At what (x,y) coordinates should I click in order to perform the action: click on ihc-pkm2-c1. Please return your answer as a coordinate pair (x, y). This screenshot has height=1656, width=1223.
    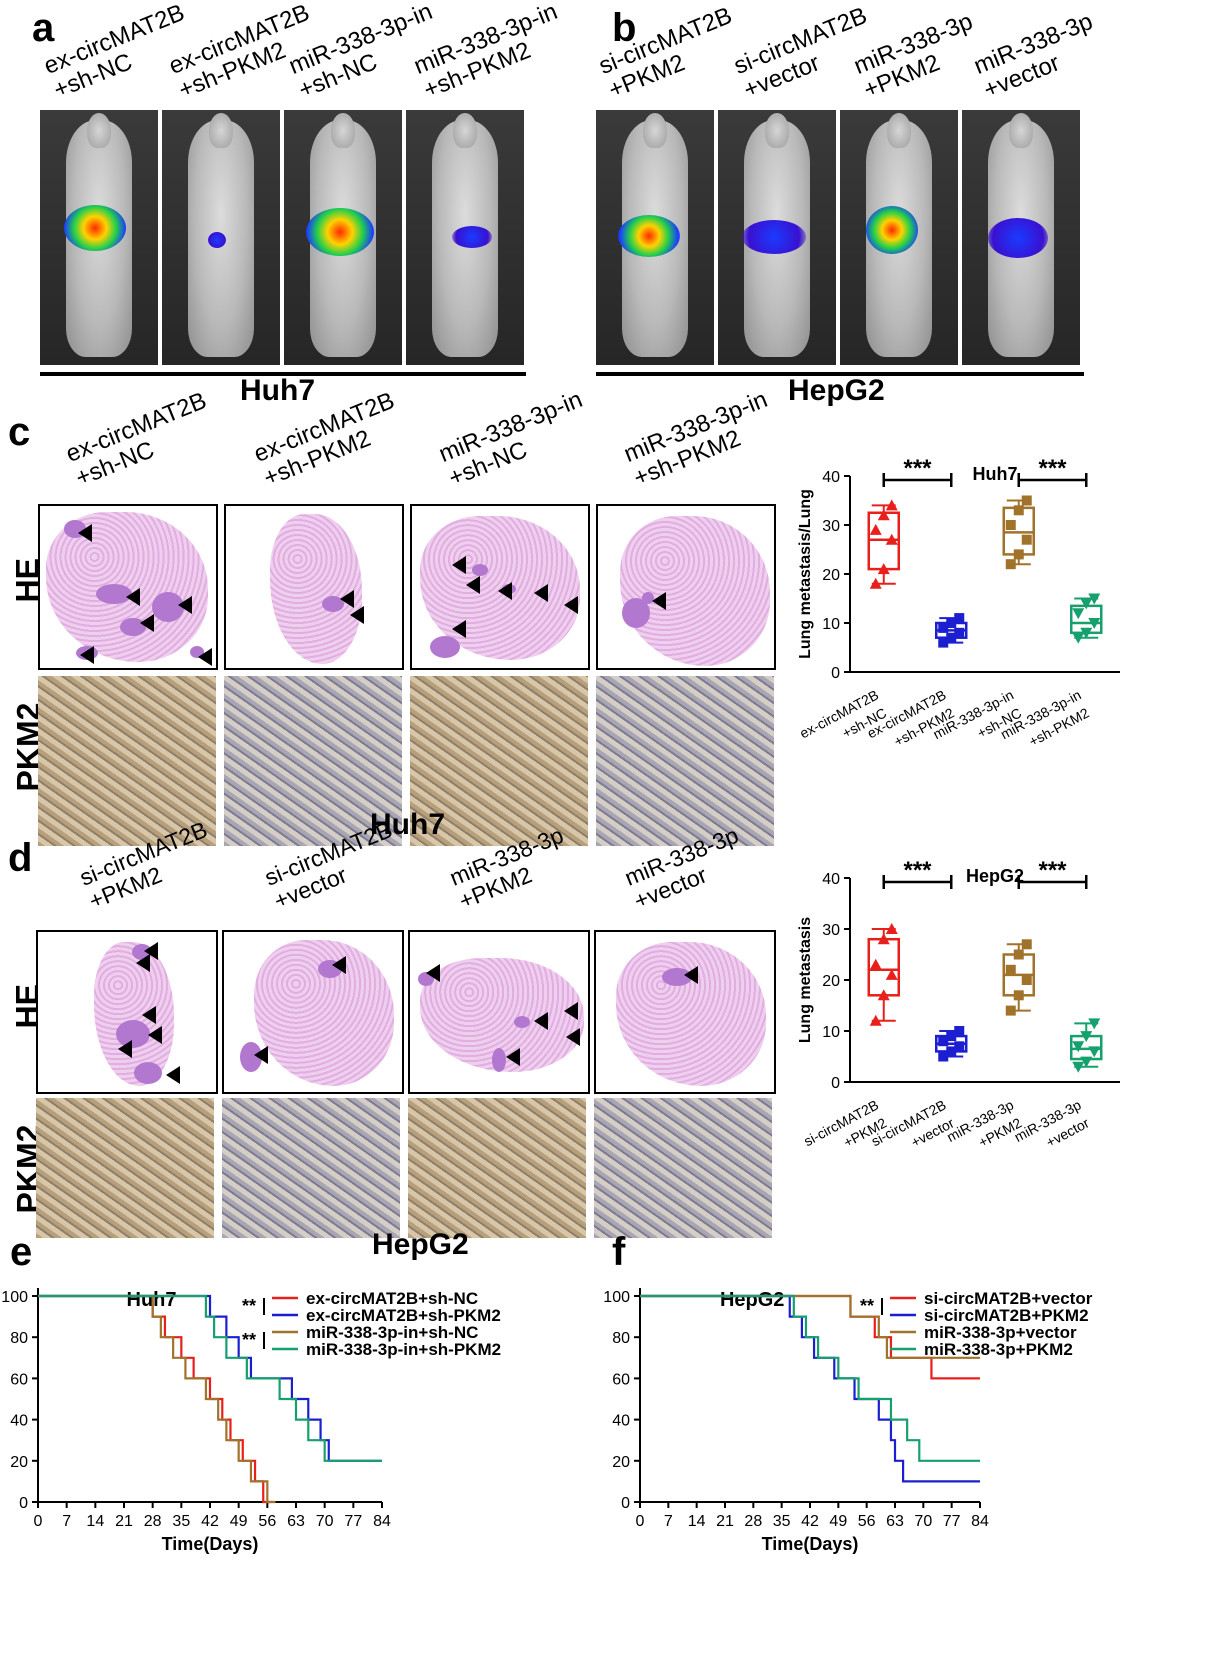
    Looking at the image, I should click on (127, 761).